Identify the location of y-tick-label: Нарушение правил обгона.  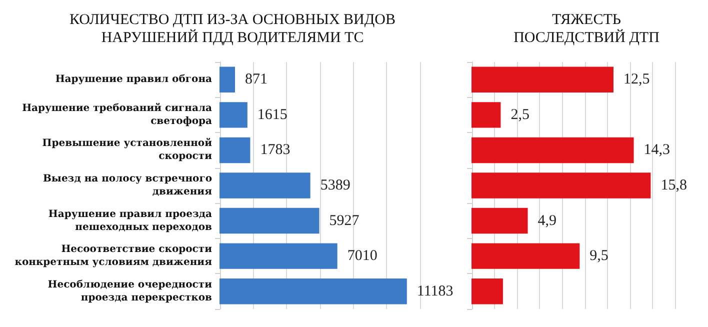
(134, 80).